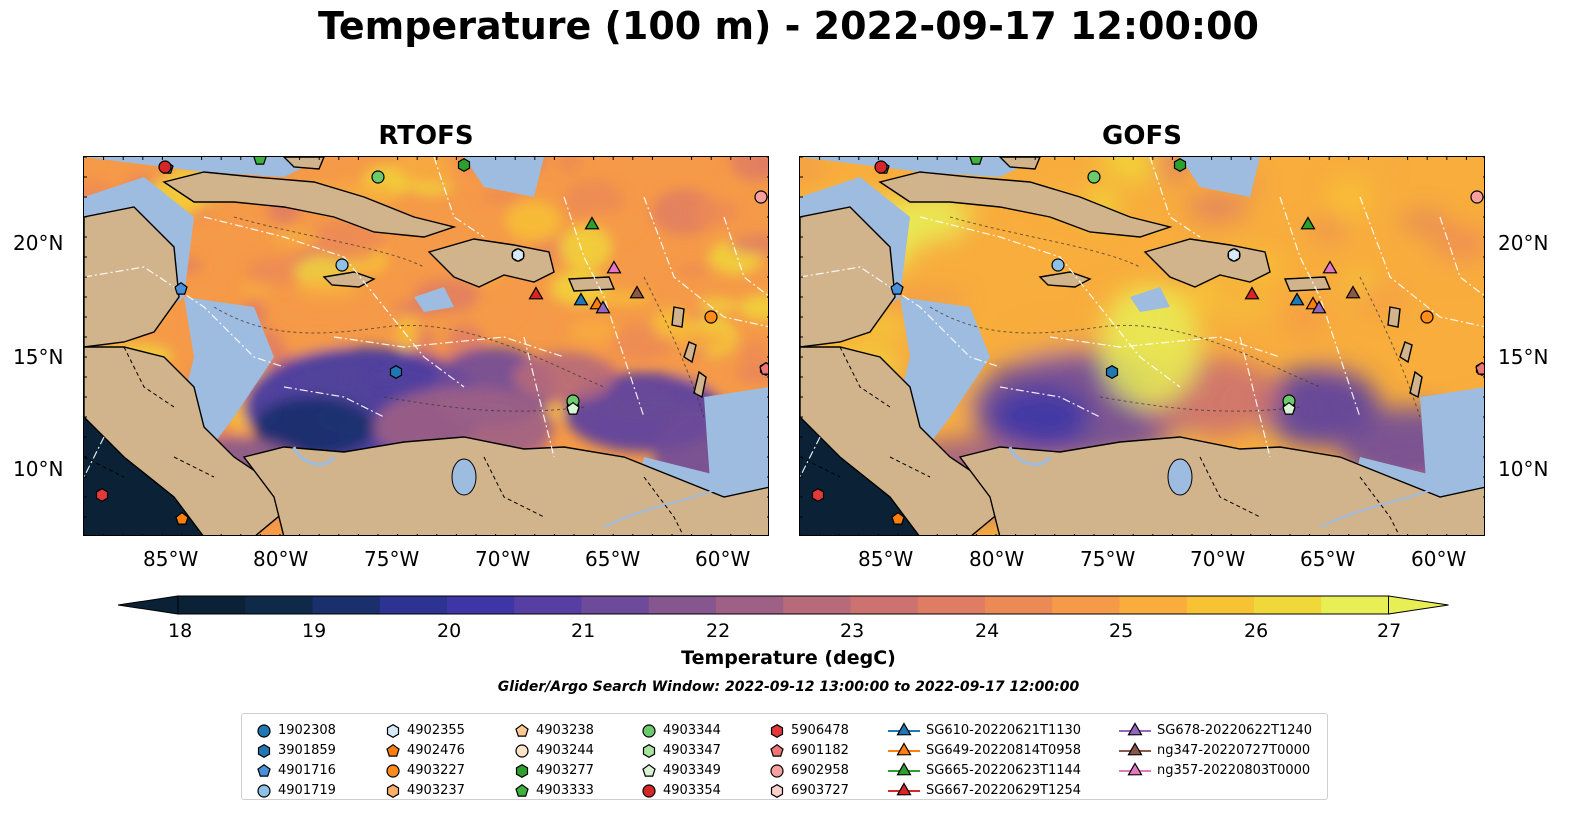 This screenshot has width=1577, height=827. What do you see at coordinates (1330, 267) in the screenshot?
I see `obs-marker-ng357-20220803T0000` at bounding box center [1330, 267].